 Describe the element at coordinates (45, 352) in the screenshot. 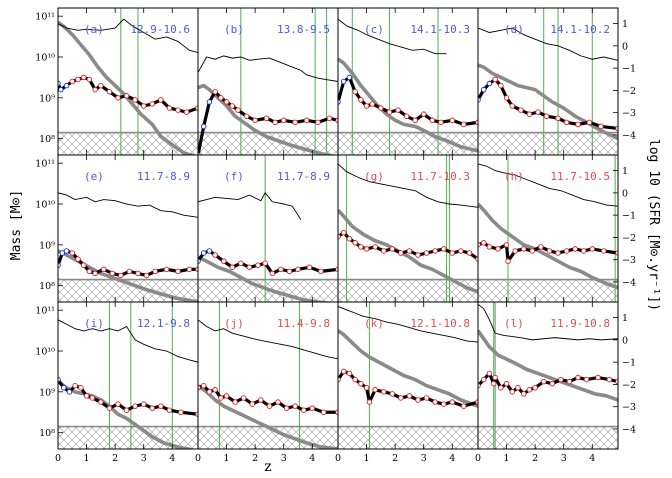

I see `y-tick-label-left: 10¹⁰` at that location.